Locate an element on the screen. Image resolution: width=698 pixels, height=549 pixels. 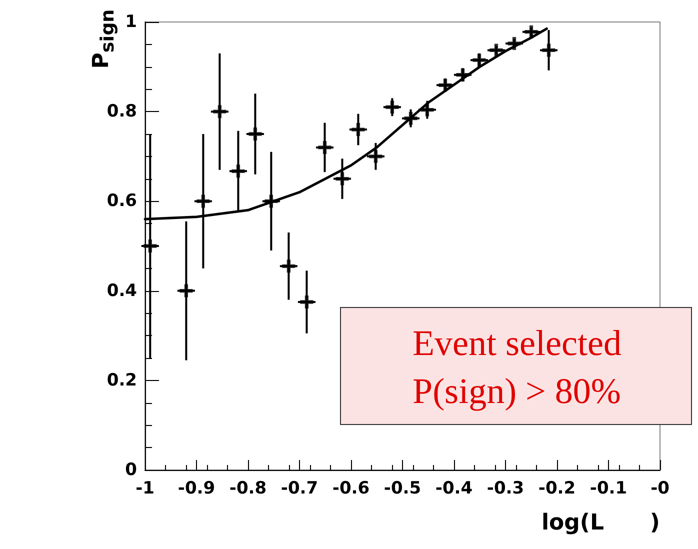
x-tick-label: -0.7 is located at coordinates (299, 488).